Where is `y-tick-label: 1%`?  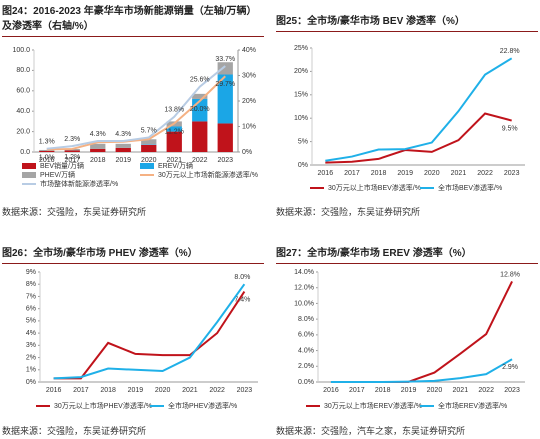
y-tick-label: 1% is located at coordinates (31, 370).